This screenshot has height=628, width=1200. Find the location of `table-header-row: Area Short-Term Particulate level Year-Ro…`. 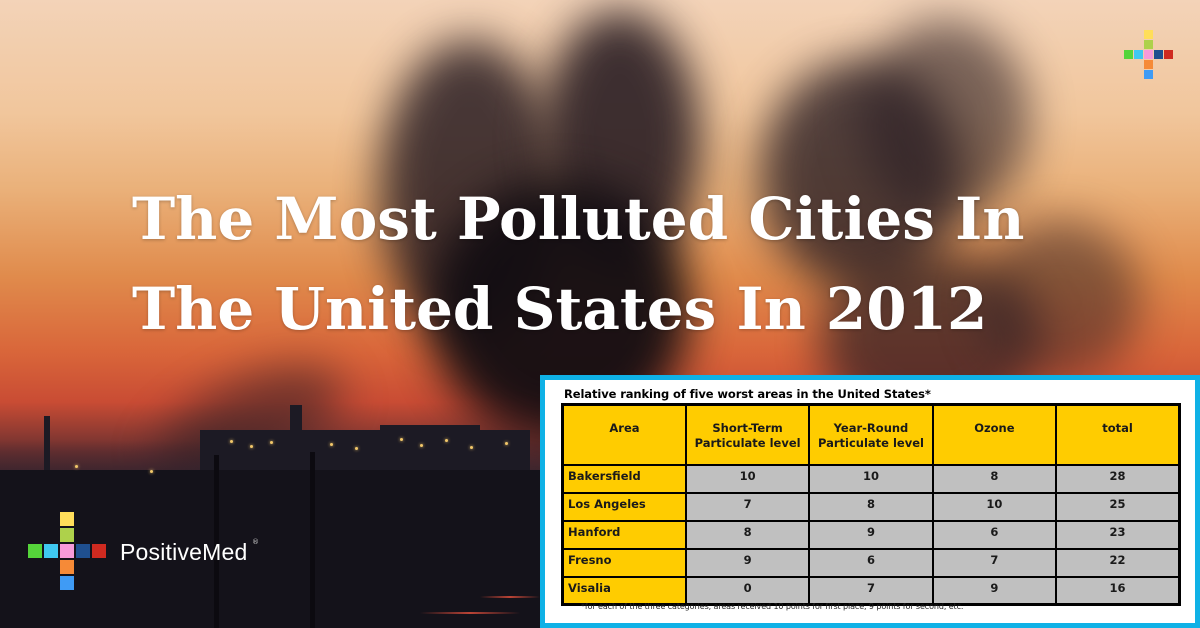

table-header-row: Area Short-Term Particulate level Year-Ro… is located at coordinates (871, 434).